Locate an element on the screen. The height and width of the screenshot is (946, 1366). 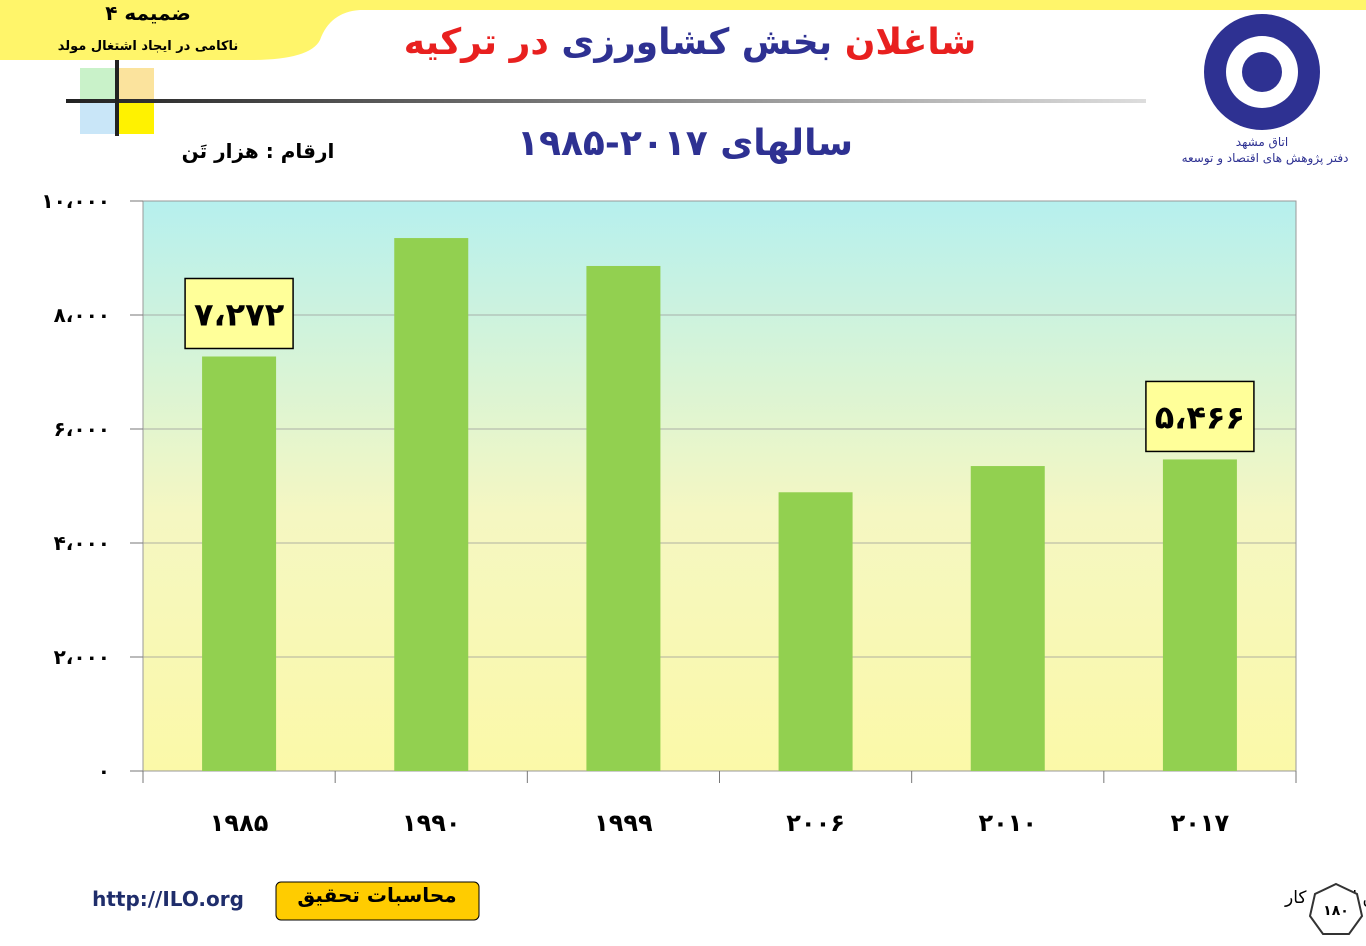
note-button-text: محاسبات تحقیق is located at coordinates (376, 895).